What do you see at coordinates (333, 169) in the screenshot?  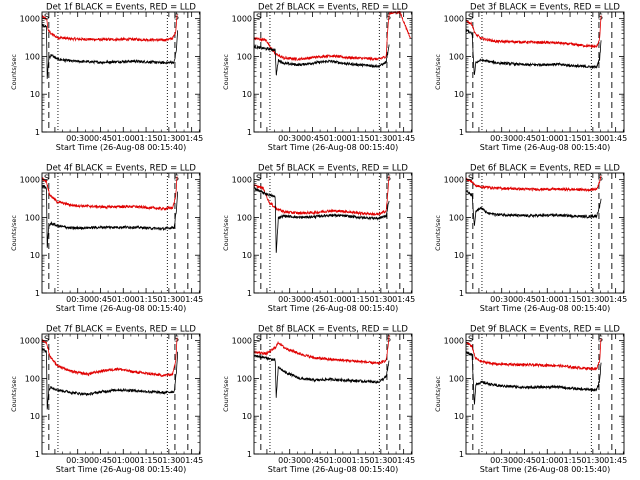 I see `chart-title: Det 5f BLACK = Events, RED = LLD` at bounding box center [333, 169].